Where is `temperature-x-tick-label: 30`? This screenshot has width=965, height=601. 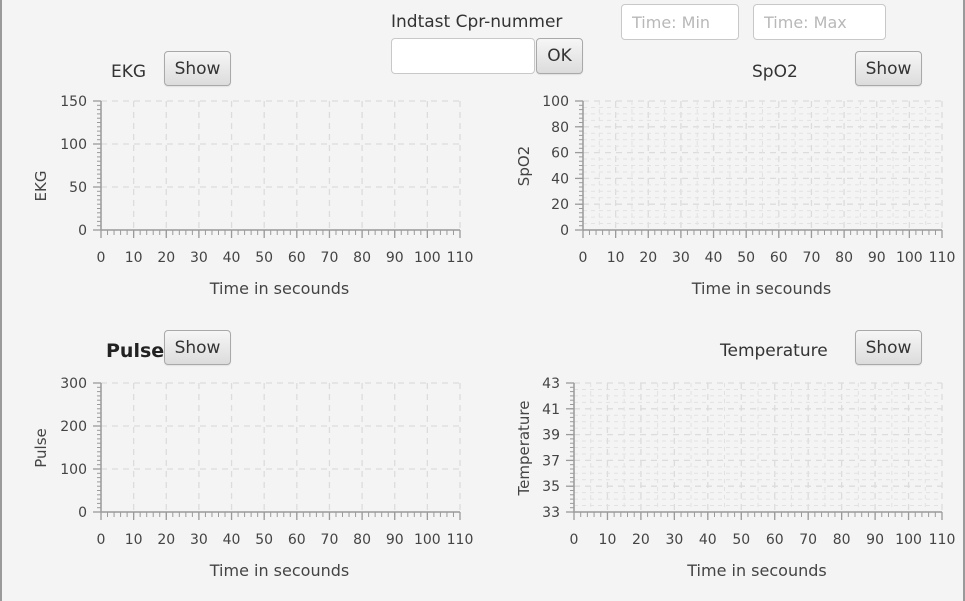
temperature-x-tick-label: 30 is located at coordinates (674, 540).